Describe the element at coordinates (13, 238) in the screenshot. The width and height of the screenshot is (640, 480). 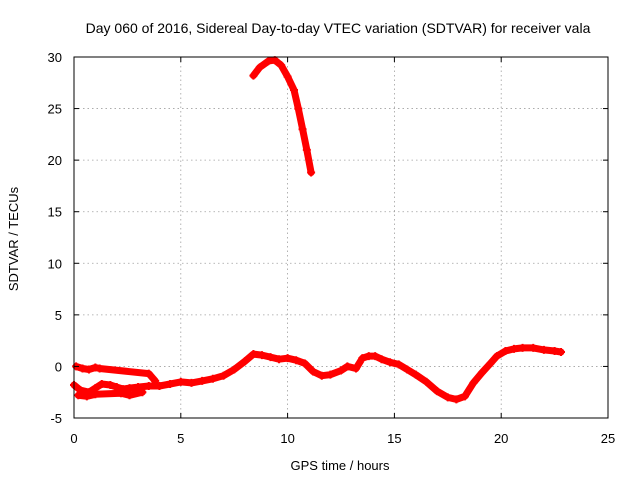
I see `y-axis-label: SDTVAR / TECUs` at that location.